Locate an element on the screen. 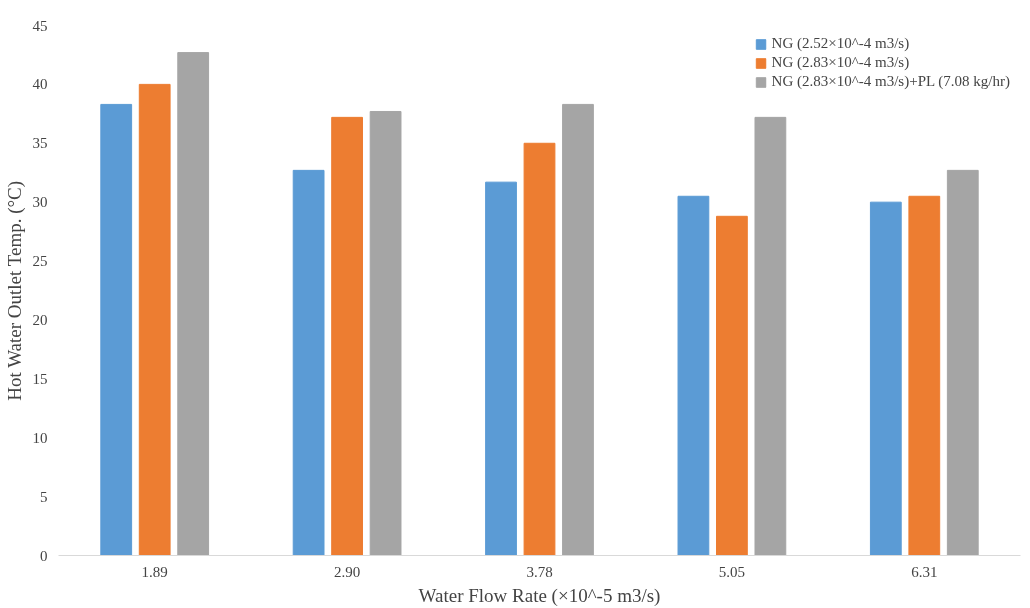 The height and width of the screenshot is (608, 1030). y-tick-label: 30 is located at coordinates (40, 202).